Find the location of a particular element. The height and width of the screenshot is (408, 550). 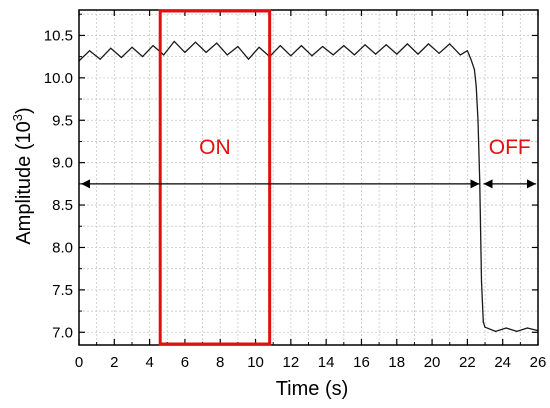

y-axis-title-main: Amplitude (10 is located at coordinates (24, 182).